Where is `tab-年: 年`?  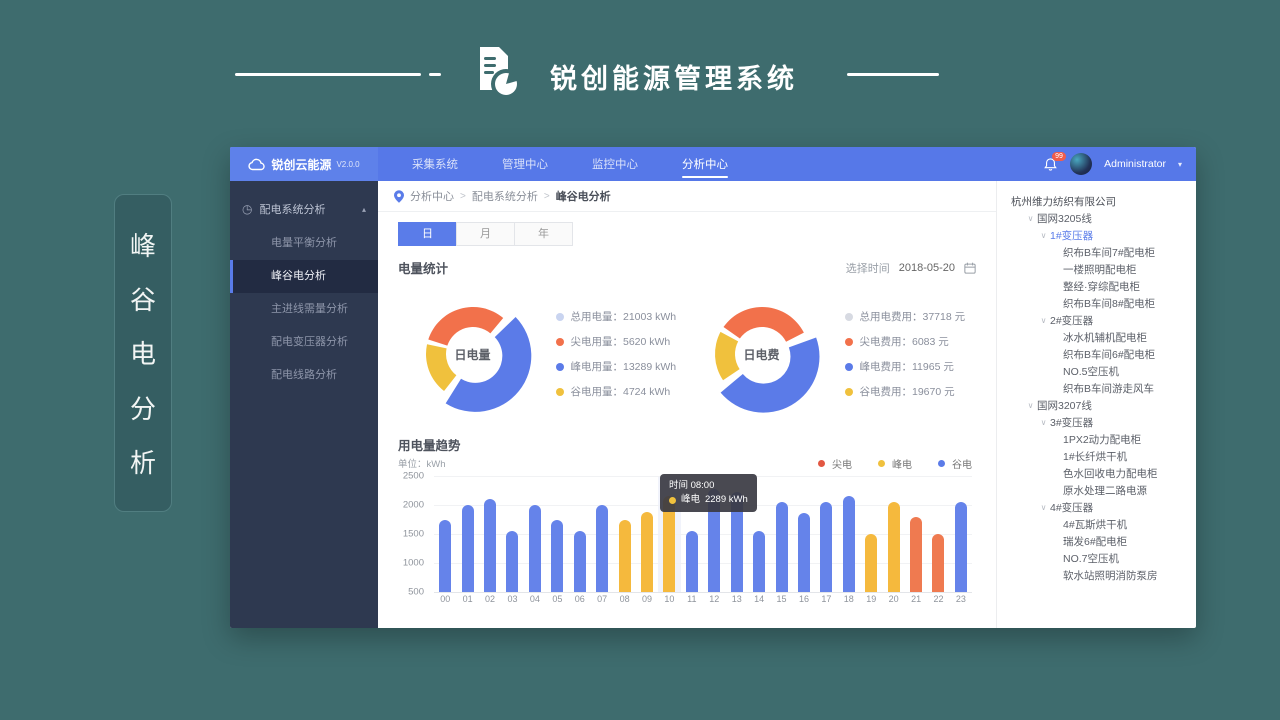
tab-年: 年 is located at coordinates (543, 234).